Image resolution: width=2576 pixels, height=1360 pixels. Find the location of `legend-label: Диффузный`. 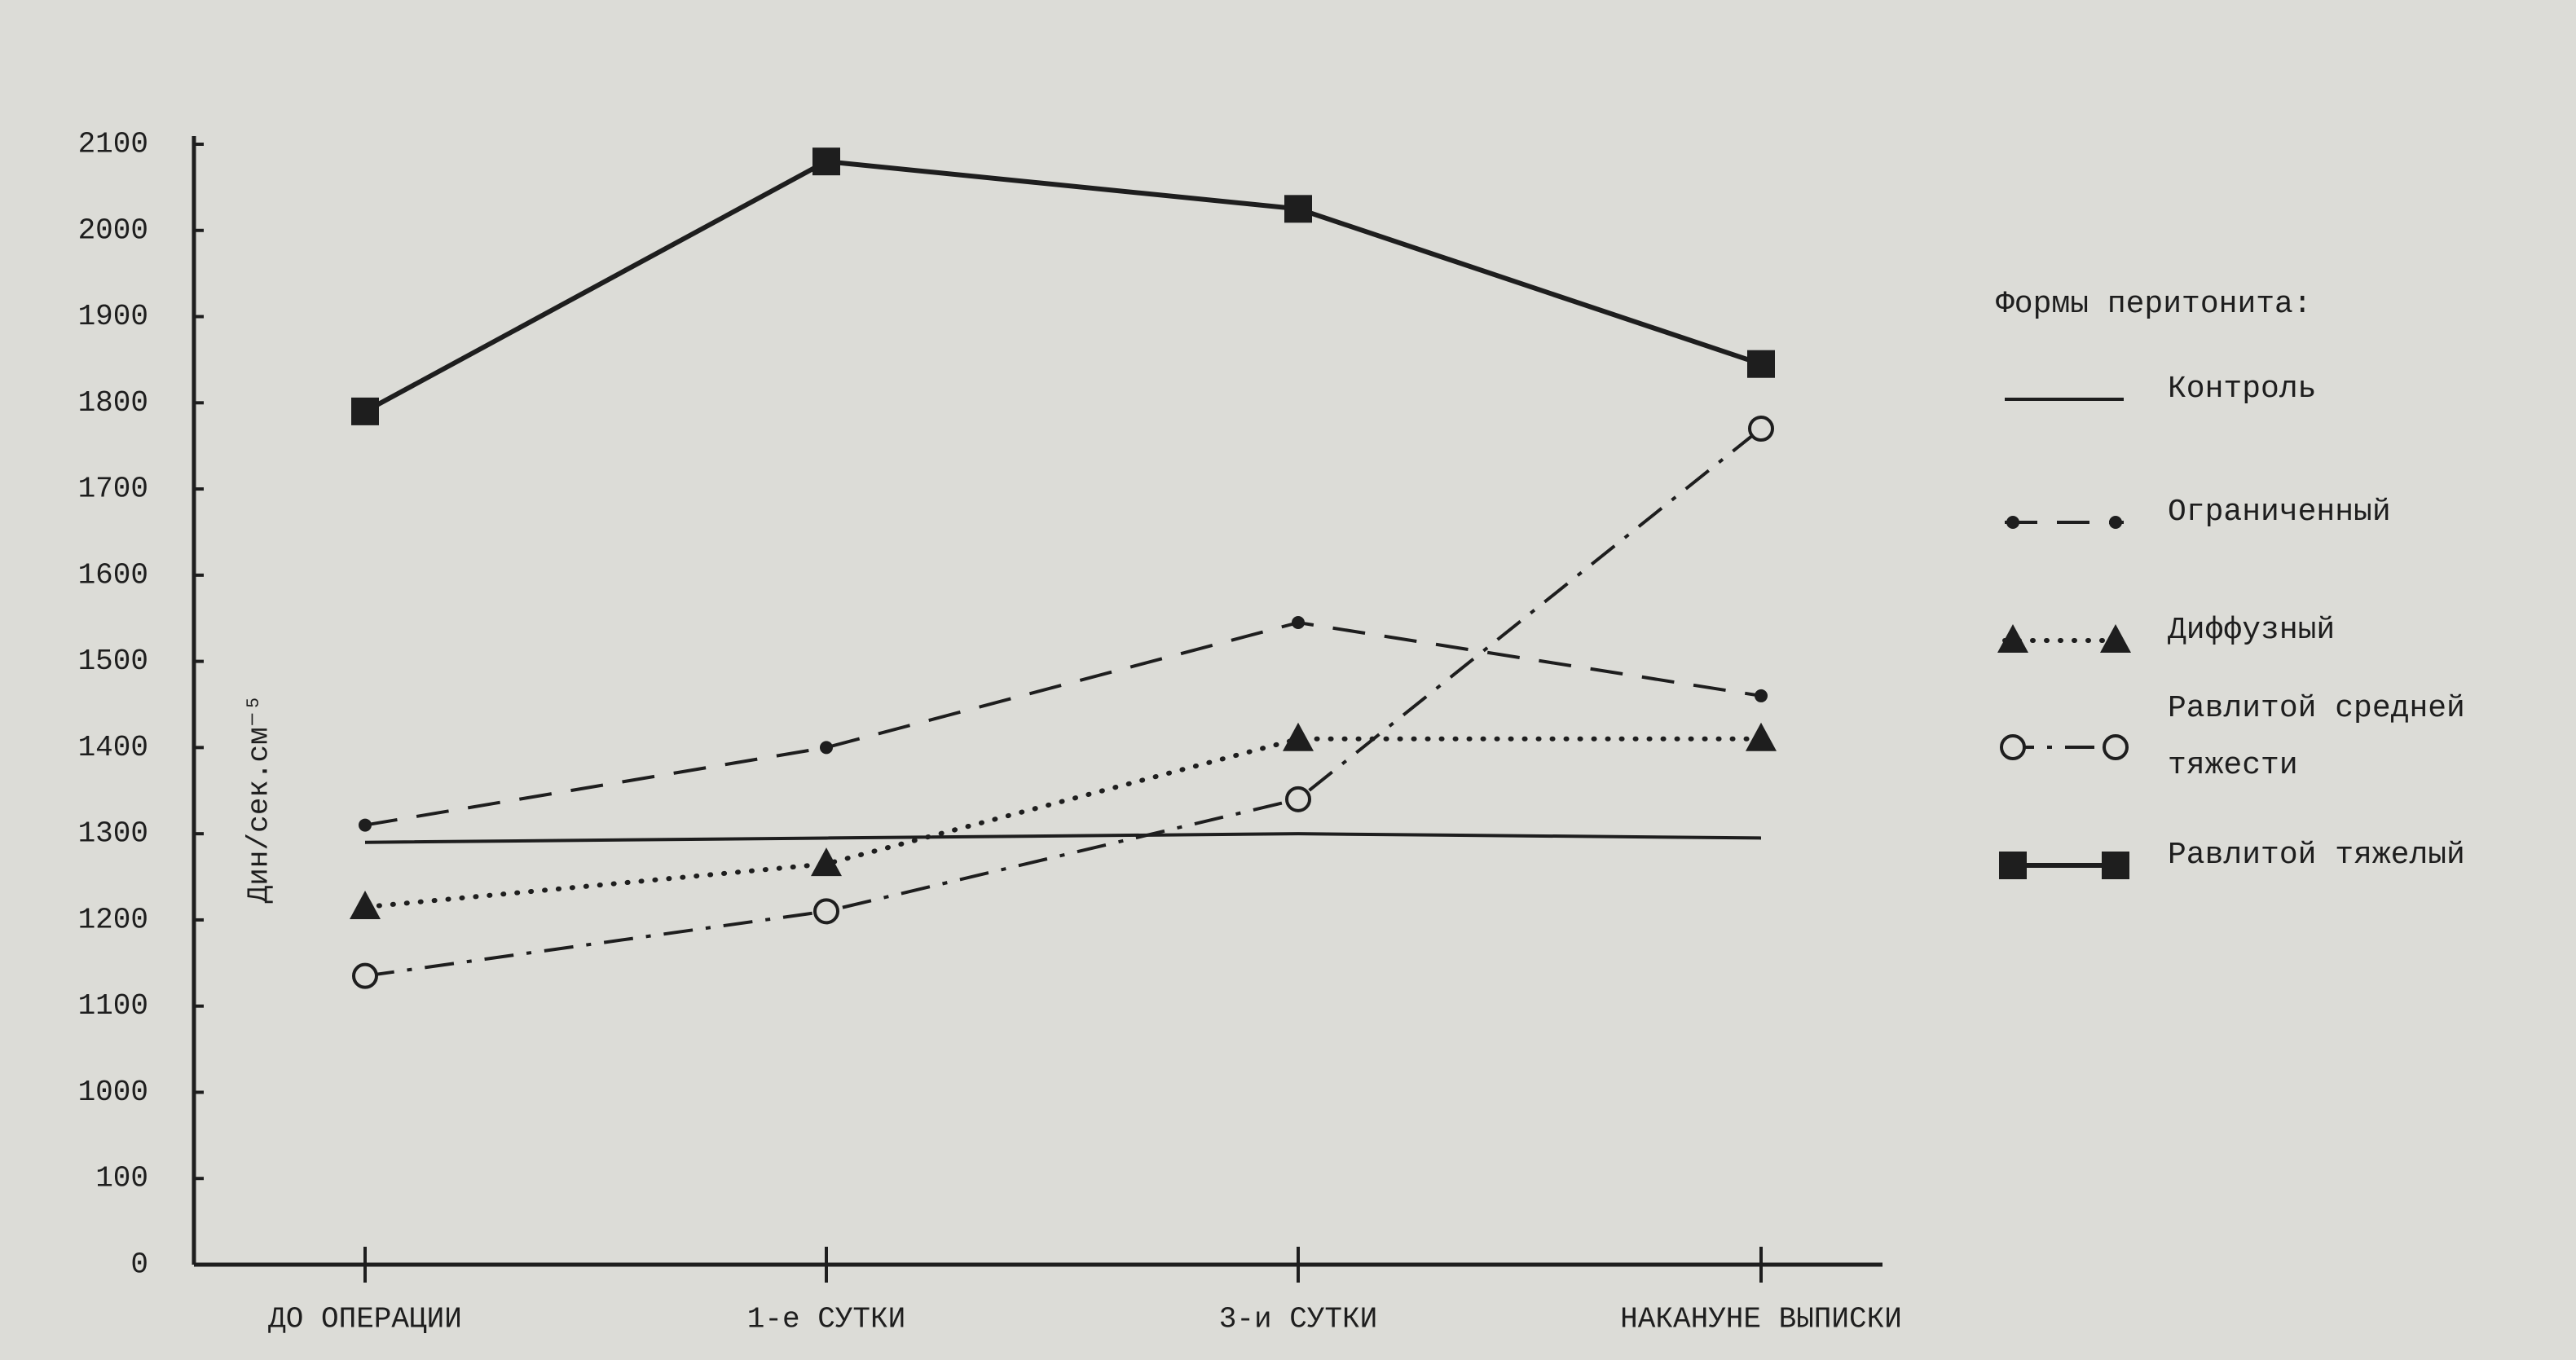

legend-label: Диффузный is located at coordinates (2252, 630).